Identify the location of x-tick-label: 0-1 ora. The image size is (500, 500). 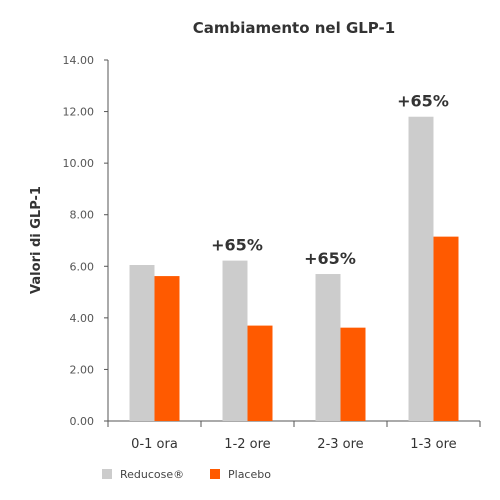
(154, 444).